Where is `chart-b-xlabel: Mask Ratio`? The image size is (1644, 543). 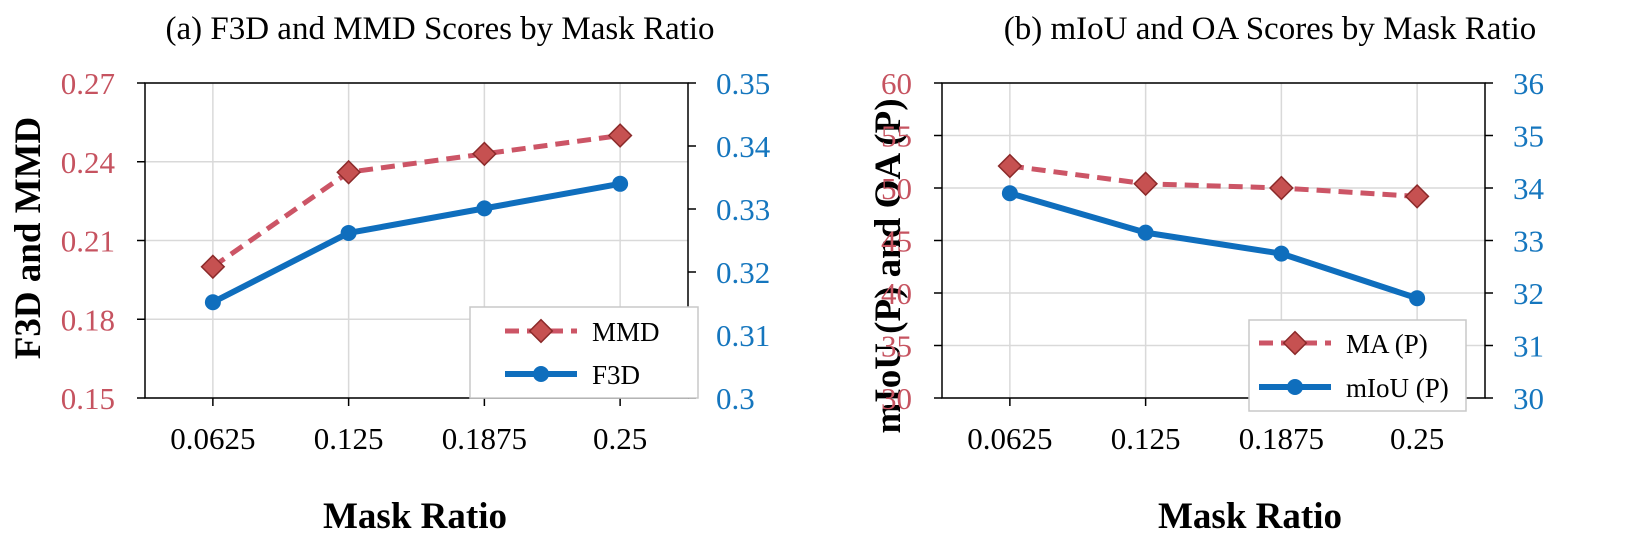
chart-b-xlabel: Mask Ratio is located at coordinates (1250, 516).